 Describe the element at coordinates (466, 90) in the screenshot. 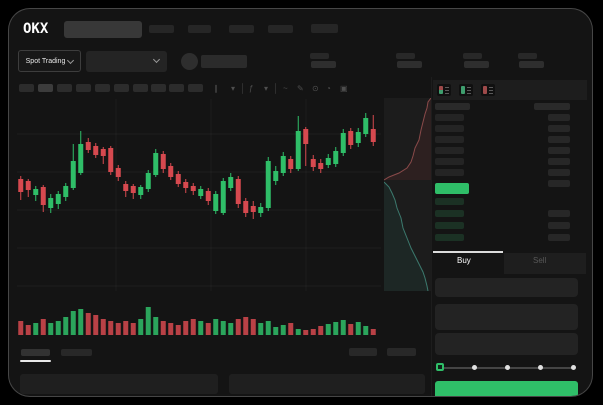

I see `book-bids-icon` at that location.